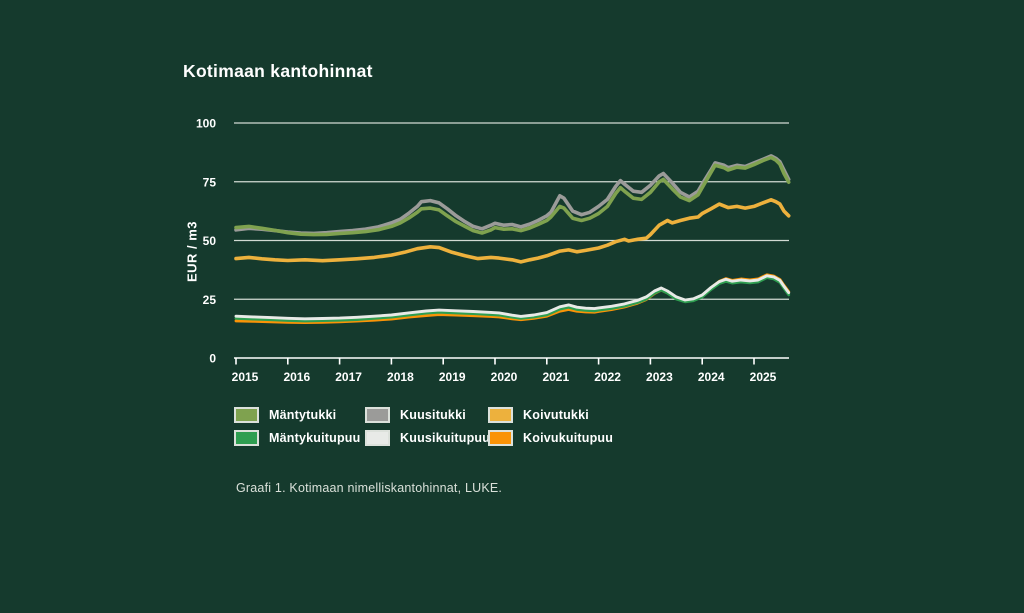 The width and height of the screenshot is (1024, 613). Describe the element at coordinates (433, 415) in the screenshot. I see `legend-label: Kuusitukki` at that location.